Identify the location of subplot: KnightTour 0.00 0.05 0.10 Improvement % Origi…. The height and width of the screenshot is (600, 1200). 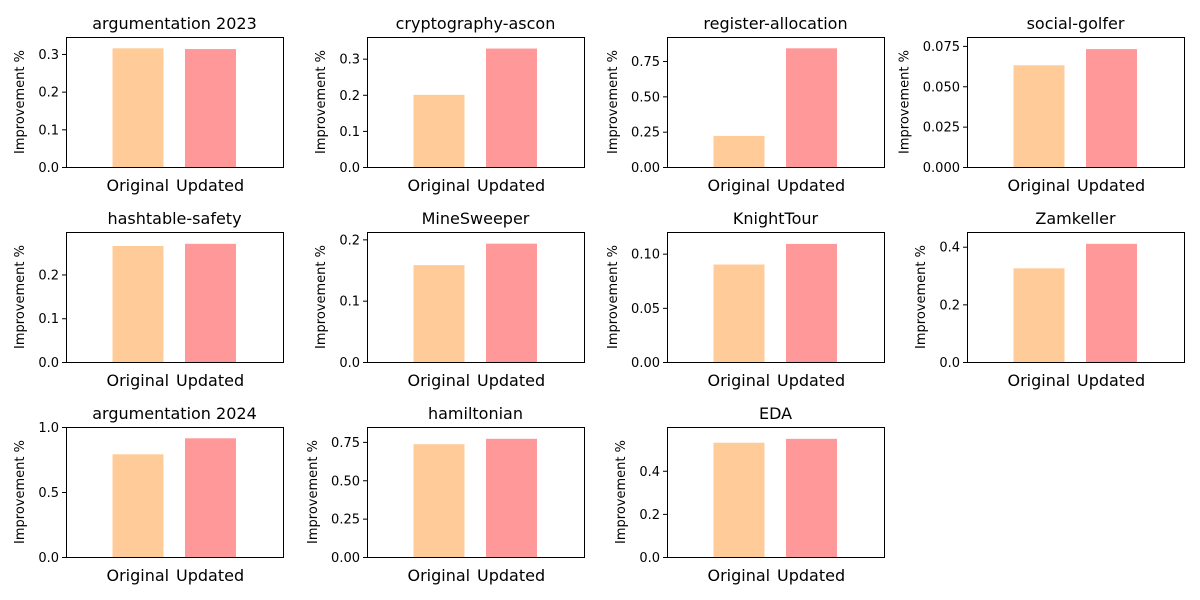
(745, 299).